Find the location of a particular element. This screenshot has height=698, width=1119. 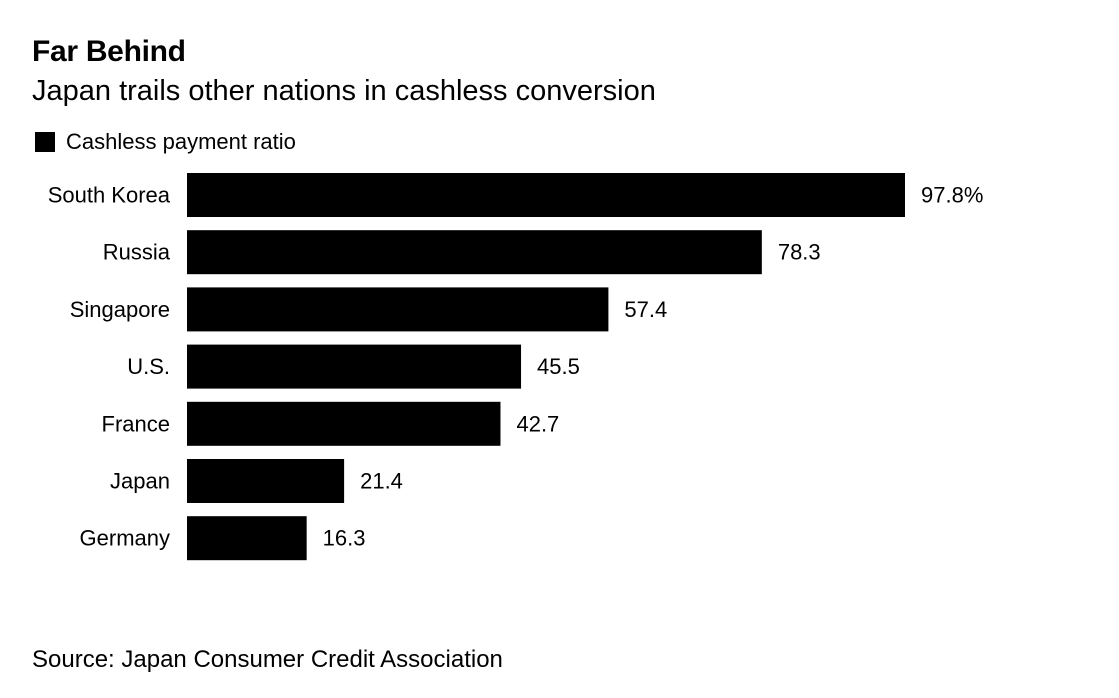

value-label: 21.4 is located at coordinates (381, 481).